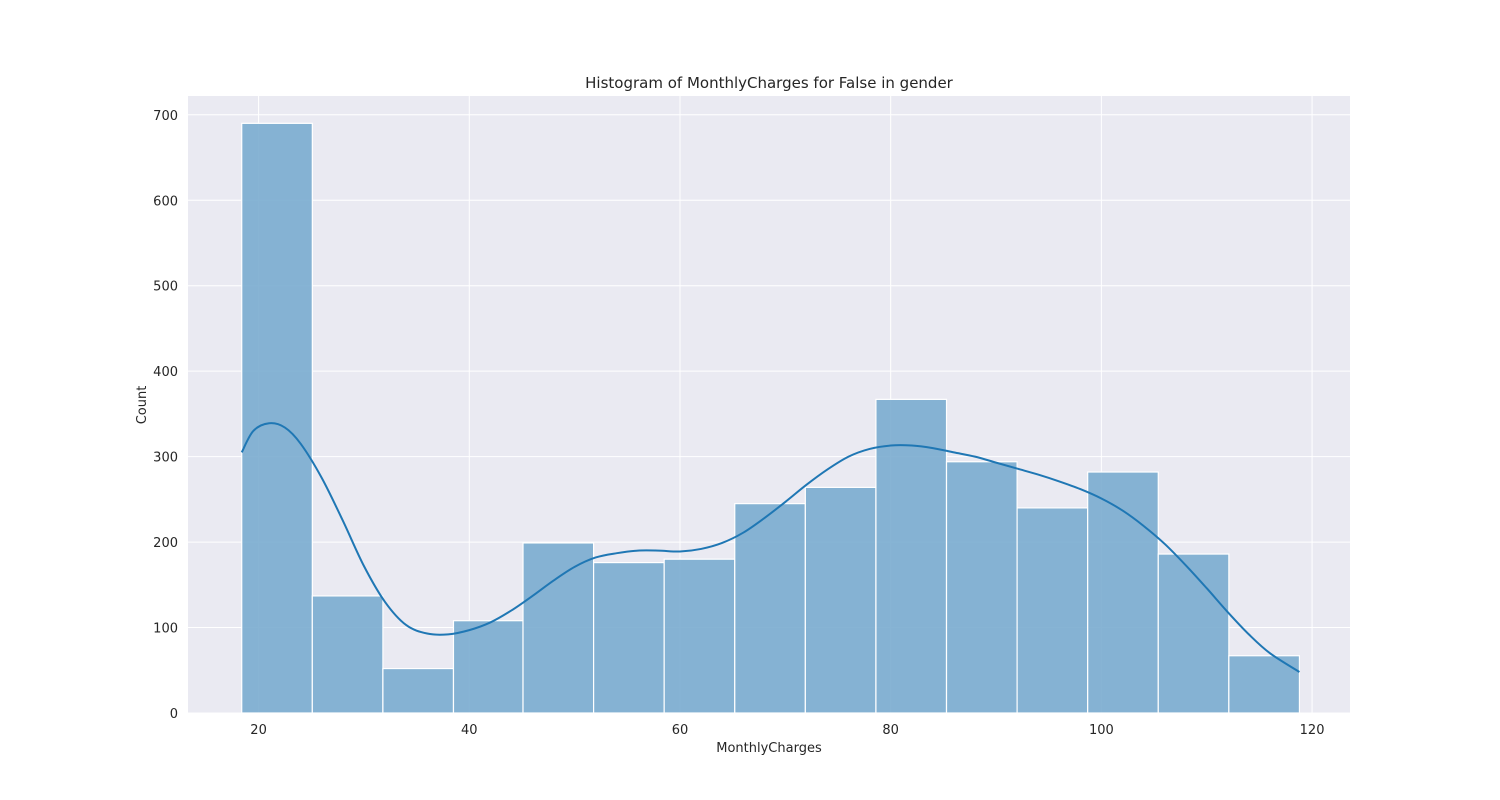  Describe the element at coordinates (1101, 730) in the screenshot. I see `x-tick-label-4: 100` at that location.